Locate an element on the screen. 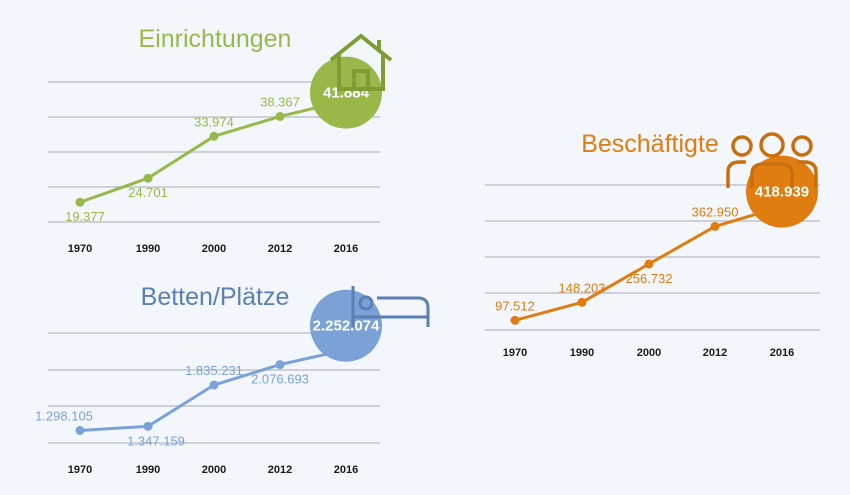 The image size is (850, 495). bed-icon is located at coordinates (390, 306).